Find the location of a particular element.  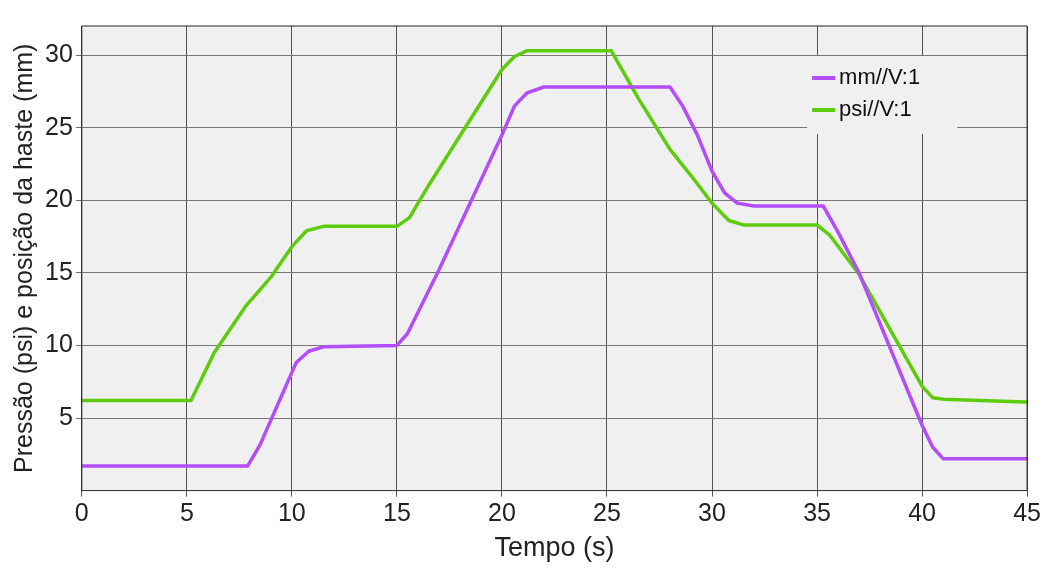

x-tick-label: 25 is located at coordinates (607, 512).